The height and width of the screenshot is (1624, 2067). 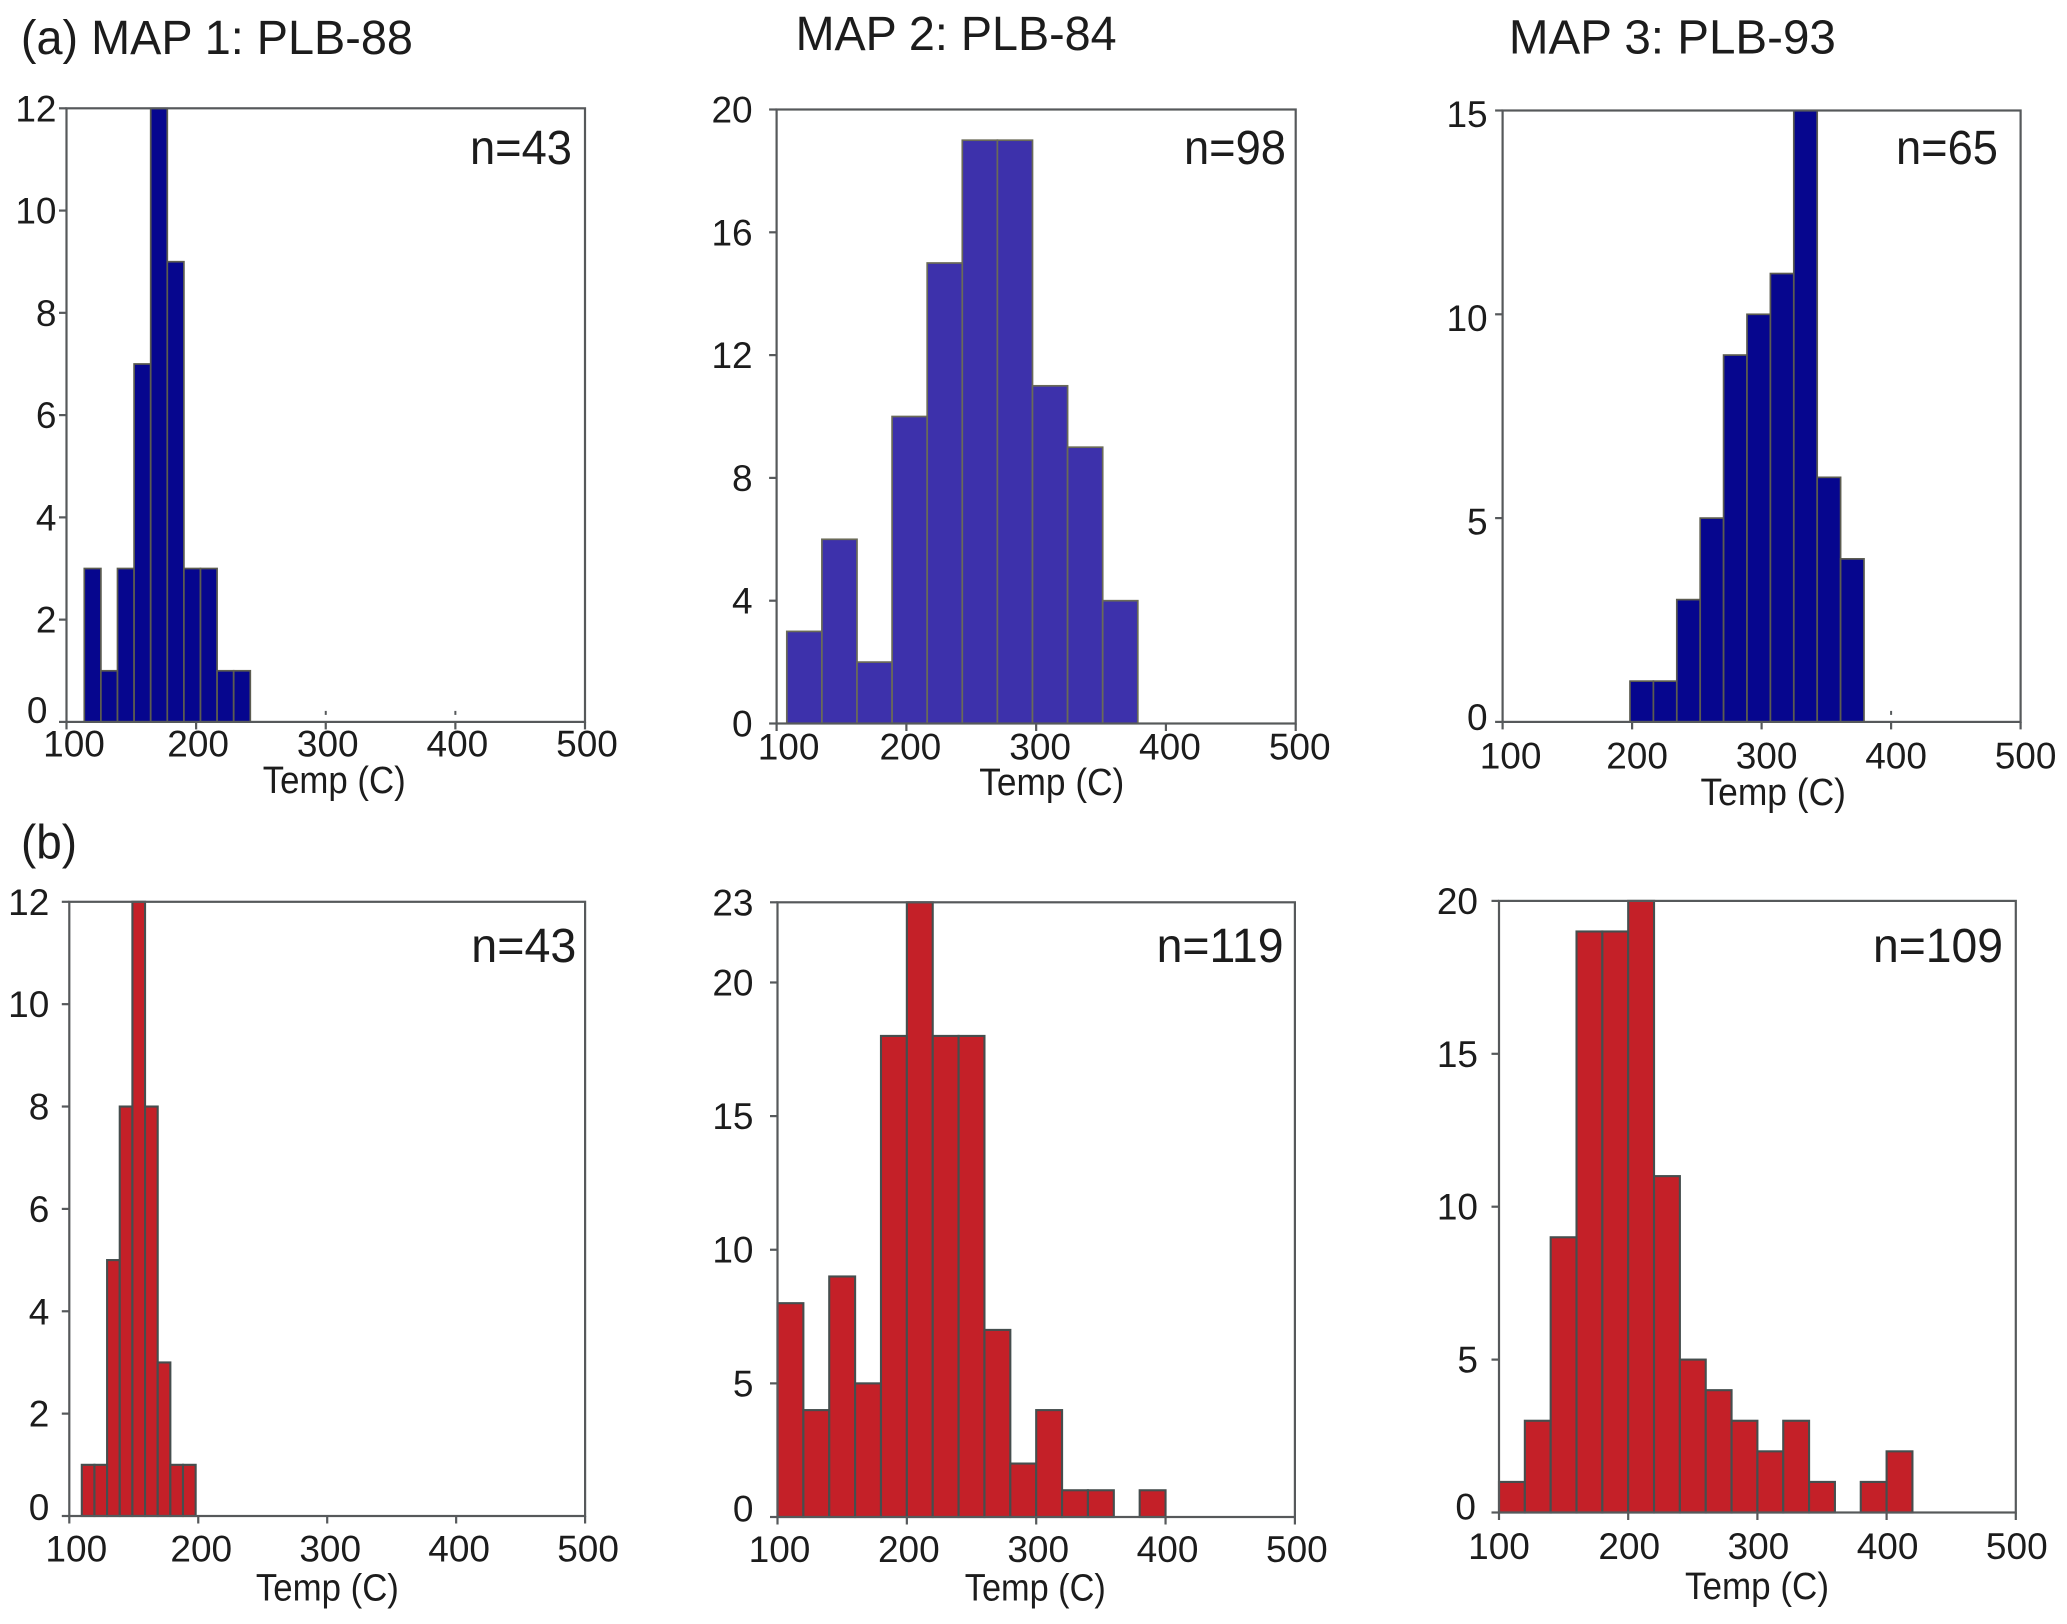 What do you see at coordinates (217, 38) in the screenshot?
I see `svg-text: (a) MAP 1: PLB-88` at bounding box center [217, 38].